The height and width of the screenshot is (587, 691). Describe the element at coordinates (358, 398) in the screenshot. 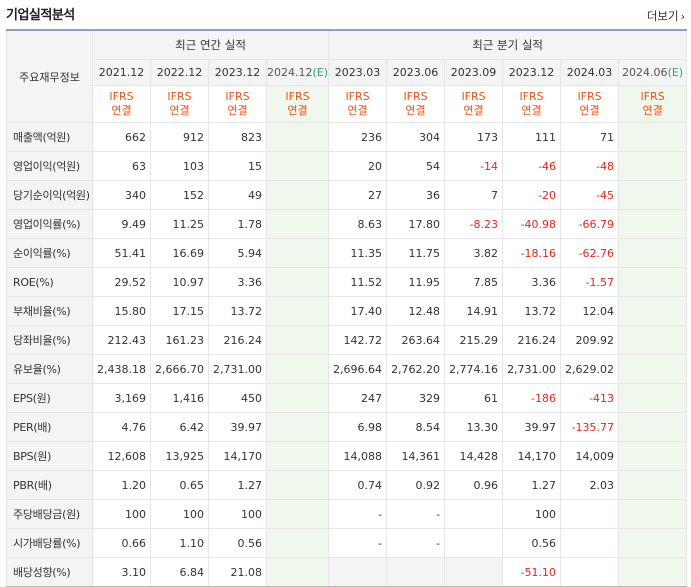

I see `table-cell: 247` at that location.